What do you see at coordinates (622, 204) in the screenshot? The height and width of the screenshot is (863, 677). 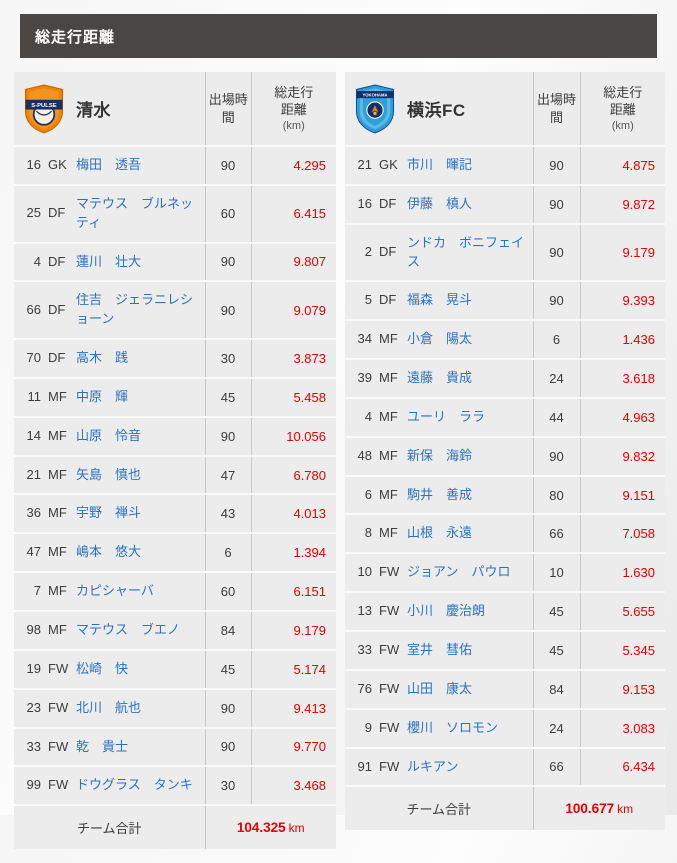 I see `distance-cell: 9.872` at bounding box center [622, 204].